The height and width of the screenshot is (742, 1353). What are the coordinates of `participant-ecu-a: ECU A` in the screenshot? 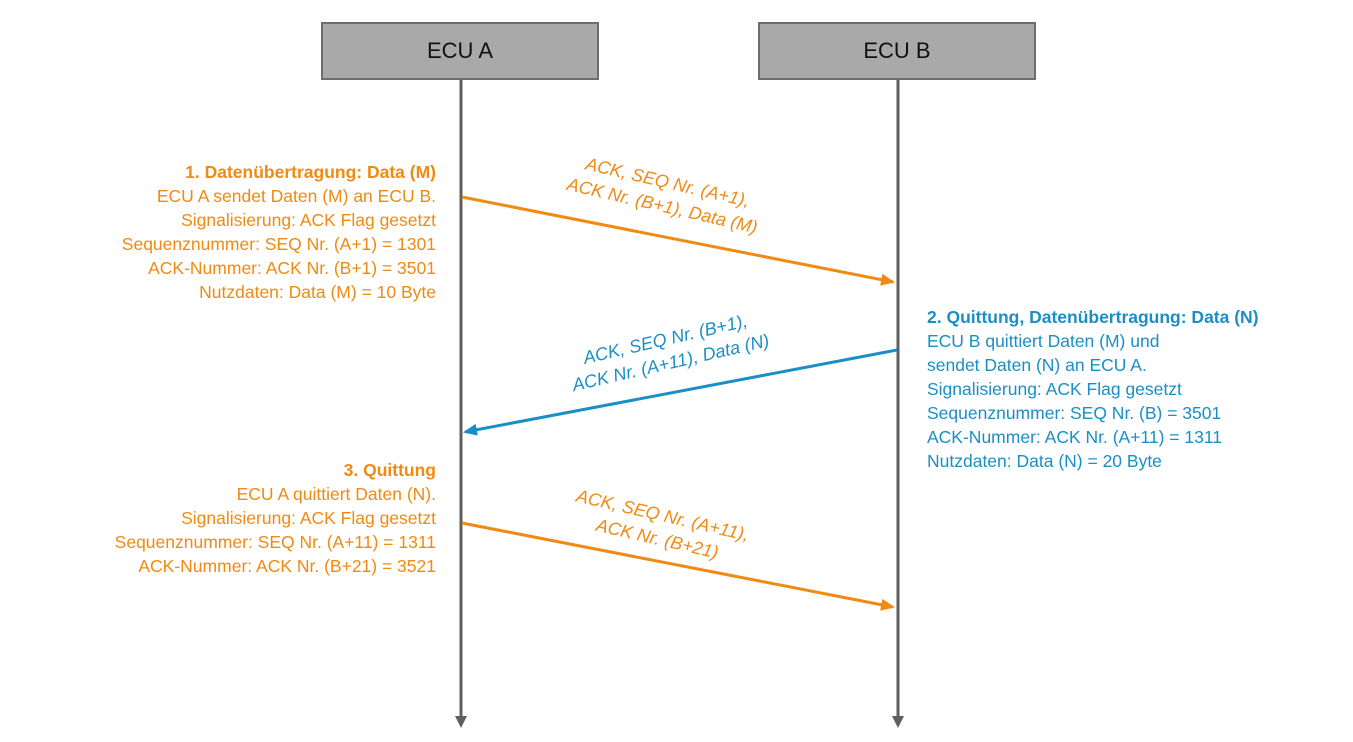 It's located at (460, 51).